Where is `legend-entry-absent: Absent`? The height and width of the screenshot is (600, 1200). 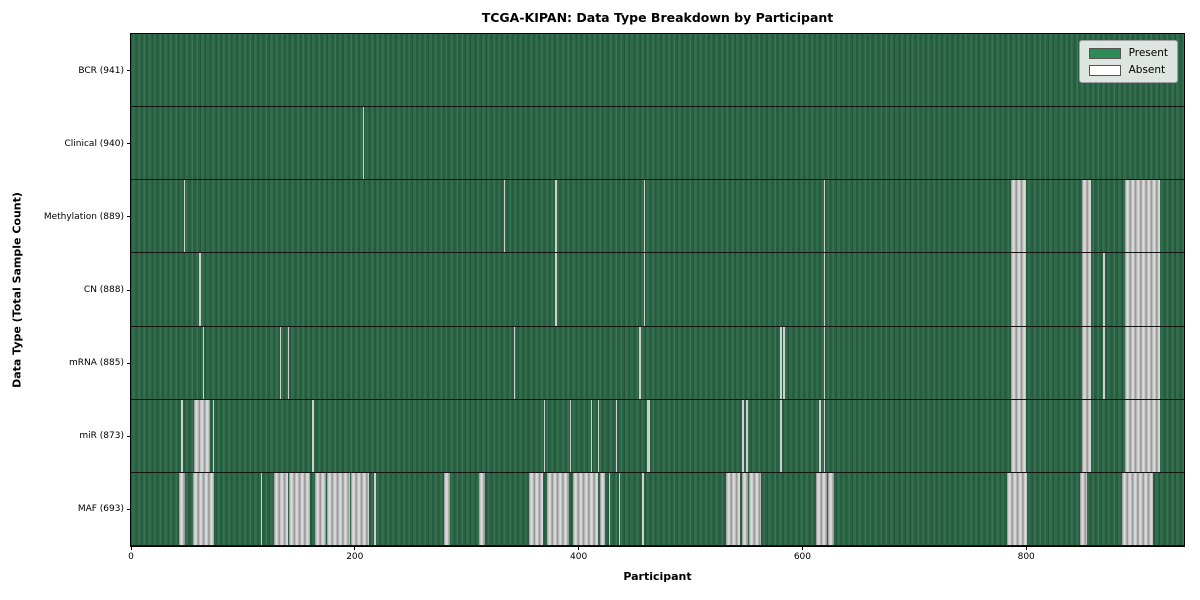
legend-entry-absent: Absent is located at coordinates (1128, 70).